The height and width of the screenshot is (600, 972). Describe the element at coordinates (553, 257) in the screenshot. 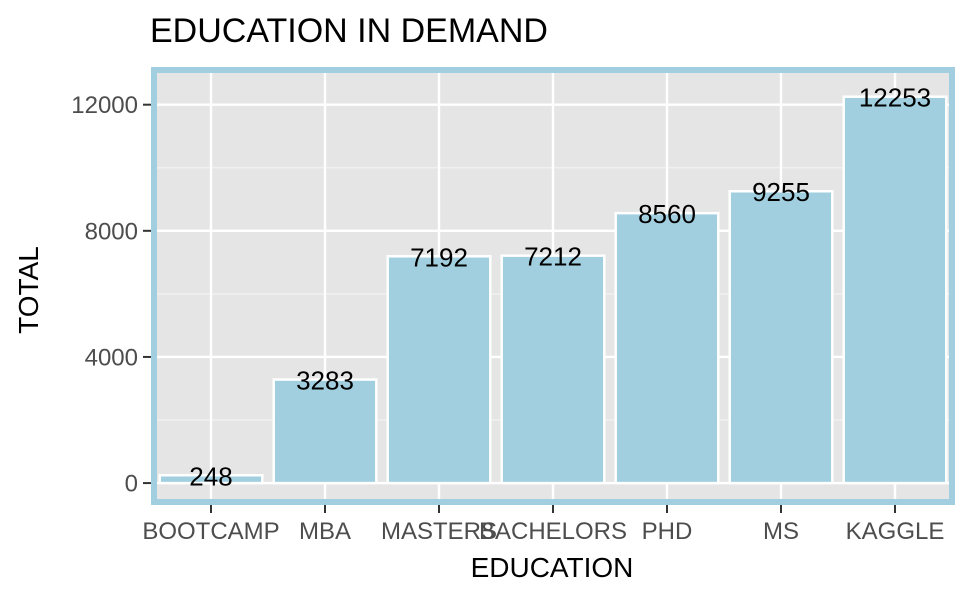

I see `data-label-bachelors: 7212` at that location.